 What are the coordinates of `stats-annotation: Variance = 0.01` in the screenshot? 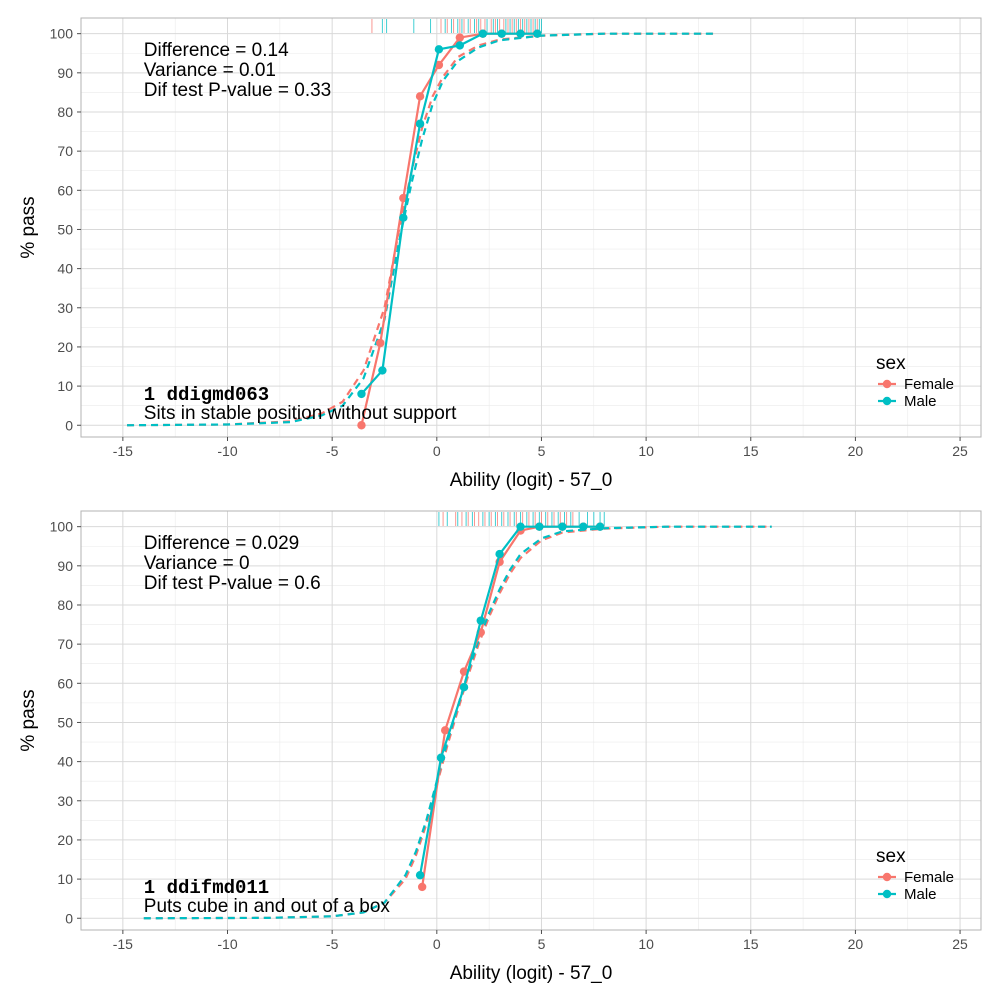 It's located at (210, 70).